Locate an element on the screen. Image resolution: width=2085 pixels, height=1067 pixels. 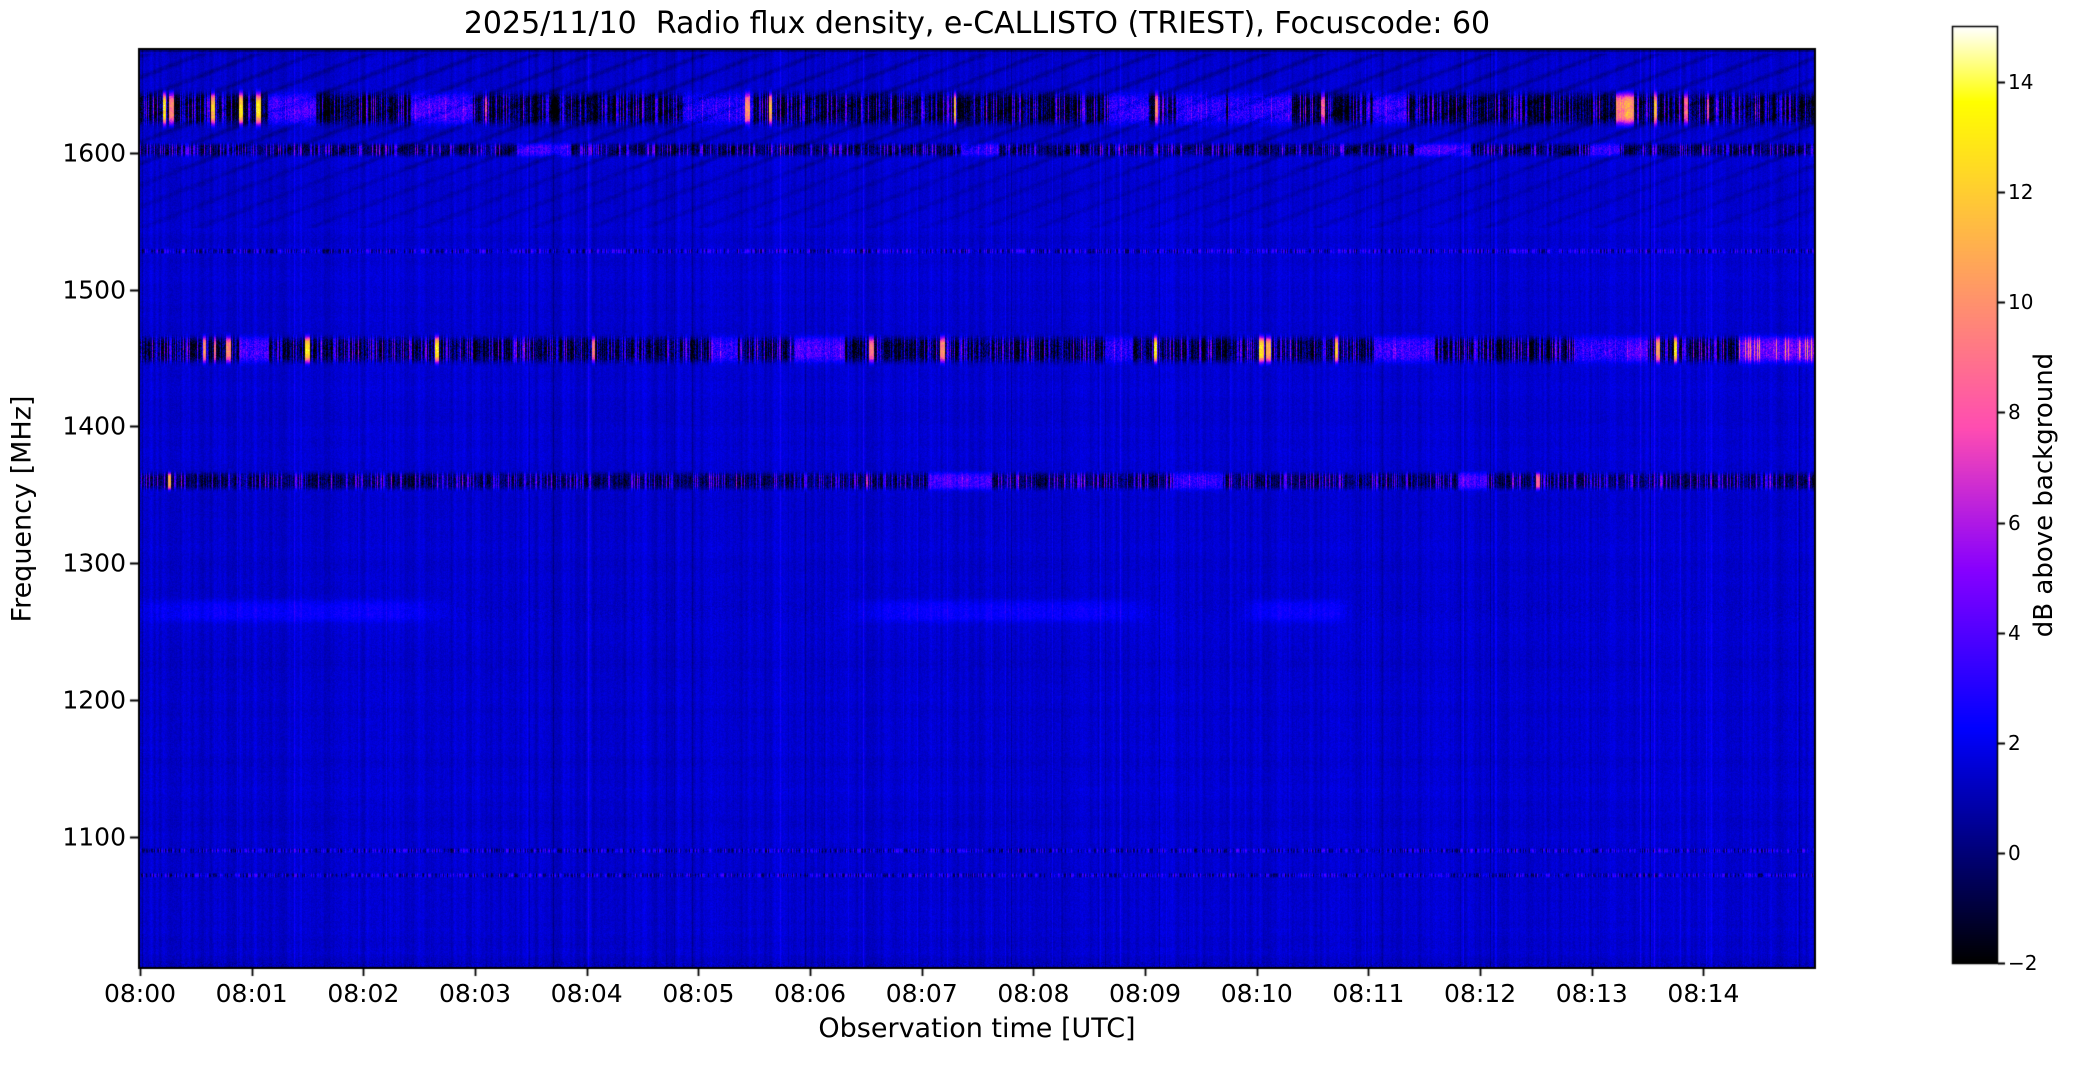
x-tick-label: 08:08 is located at coordinates (1033, 993).